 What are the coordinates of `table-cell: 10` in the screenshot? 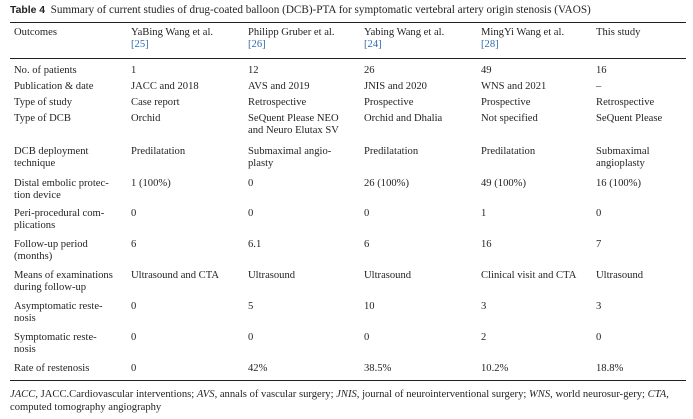 It's located at (369, 306).